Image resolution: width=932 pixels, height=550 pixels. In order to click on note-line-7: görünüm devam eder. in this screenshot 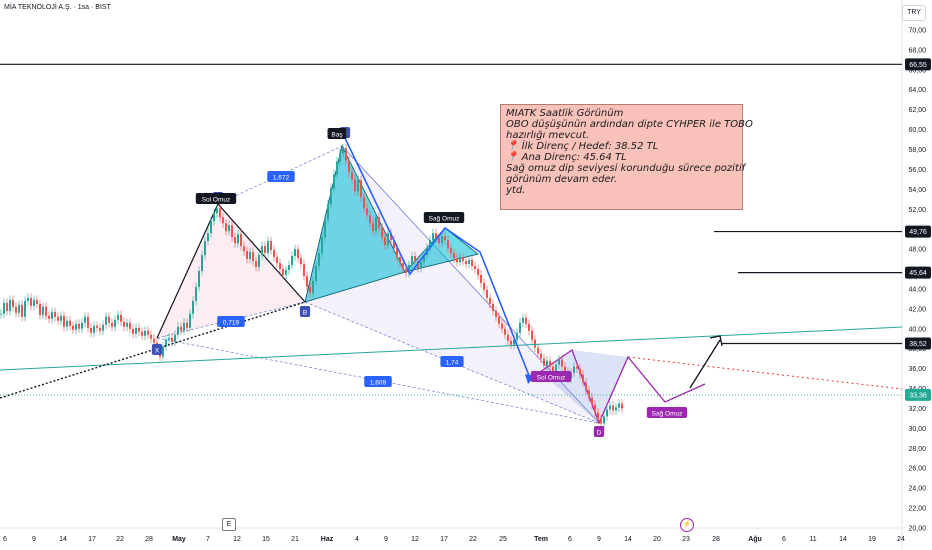, I will do `click(562, 179)`.